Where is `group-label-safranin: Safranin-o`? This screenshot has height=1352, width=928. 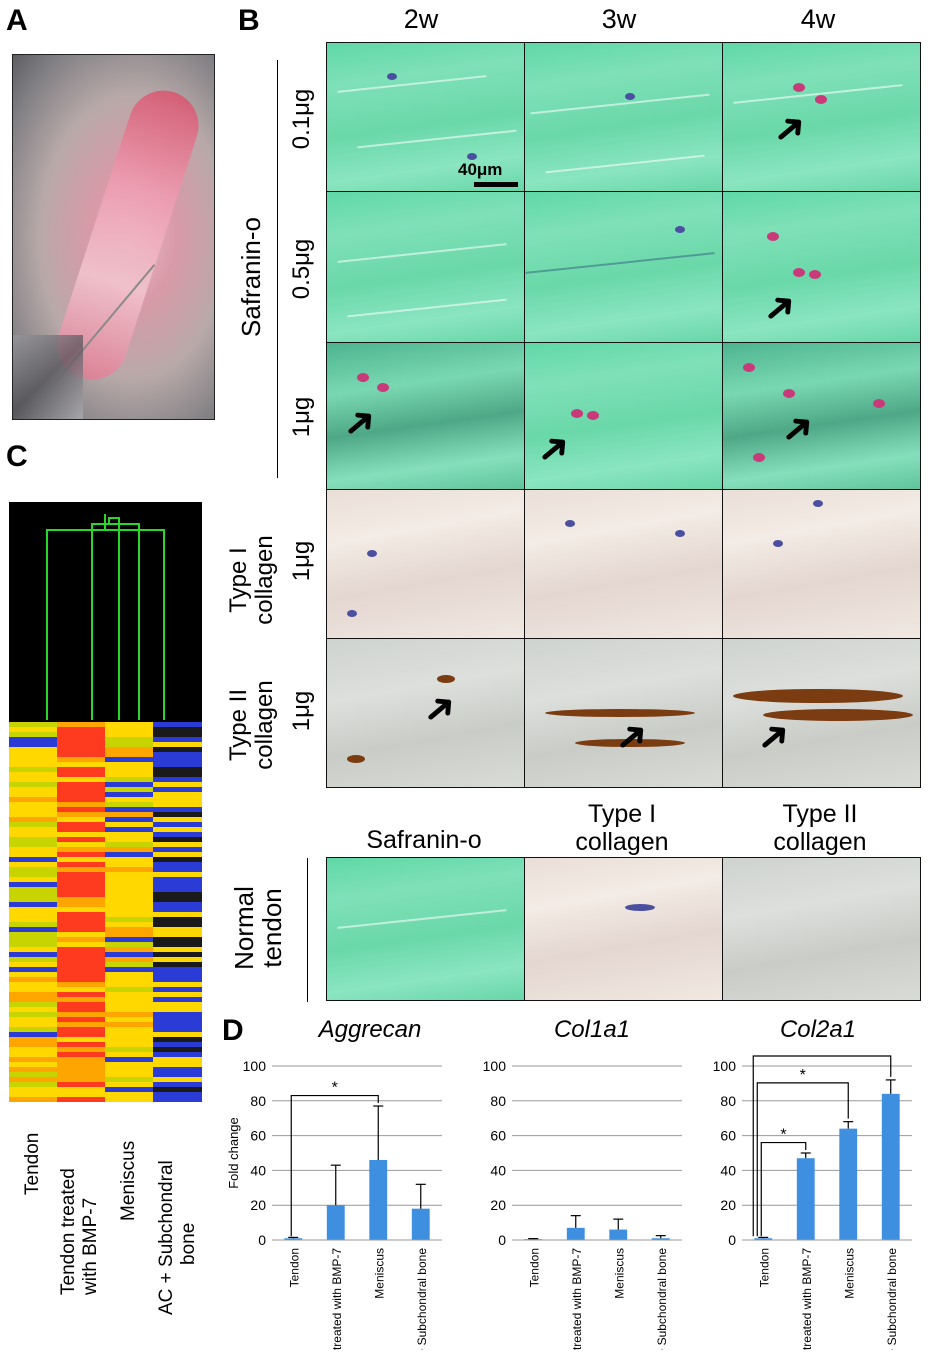 group-label-safranin: Safranin-o is located at coordinates (251, 277).